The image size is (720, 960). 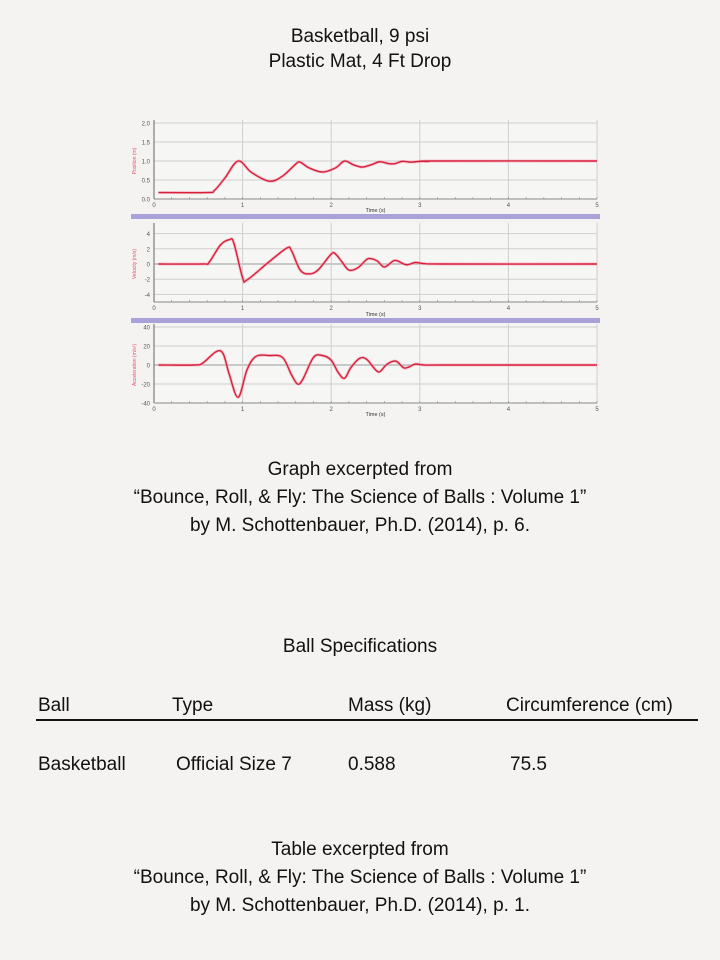 What do you see at coordinates (367, 720) in the screenshot?
I see `header-underline` at bounding box center [367, 720].